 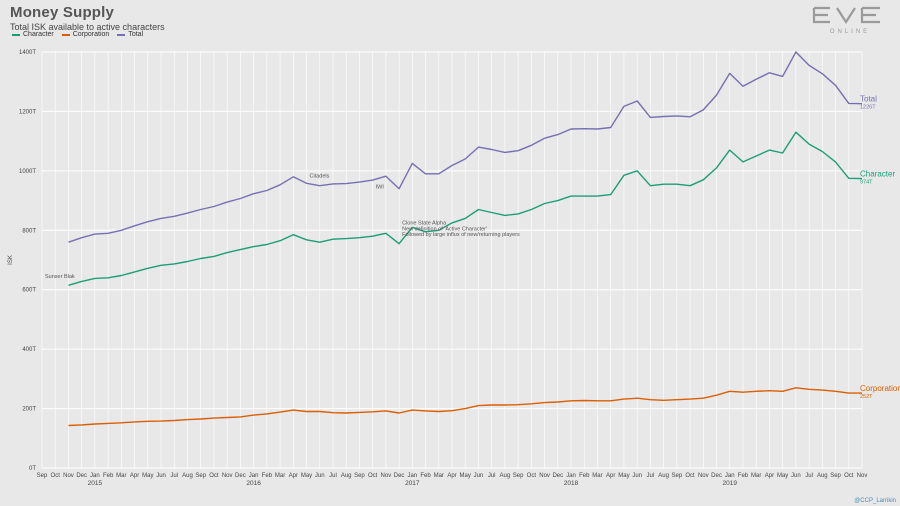 What do you see at coordinates (868, 99) in the screenshot?
I see `end-label-total: Total` at bounding box center [868, 99].